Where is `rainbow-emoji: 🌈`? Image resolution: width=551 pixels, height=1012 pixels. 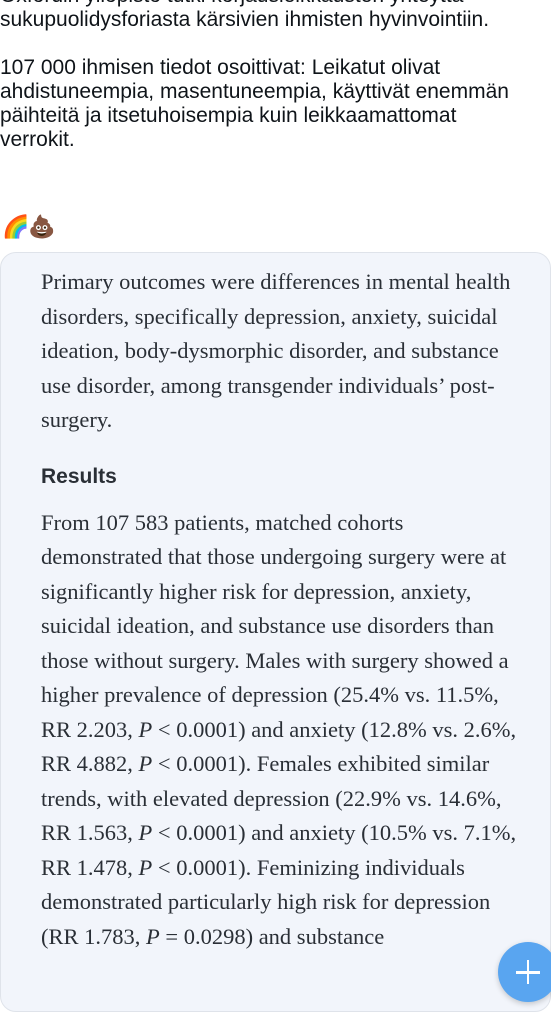
rainbow-emoji: 🌈 is located at coordinates (16, 227).